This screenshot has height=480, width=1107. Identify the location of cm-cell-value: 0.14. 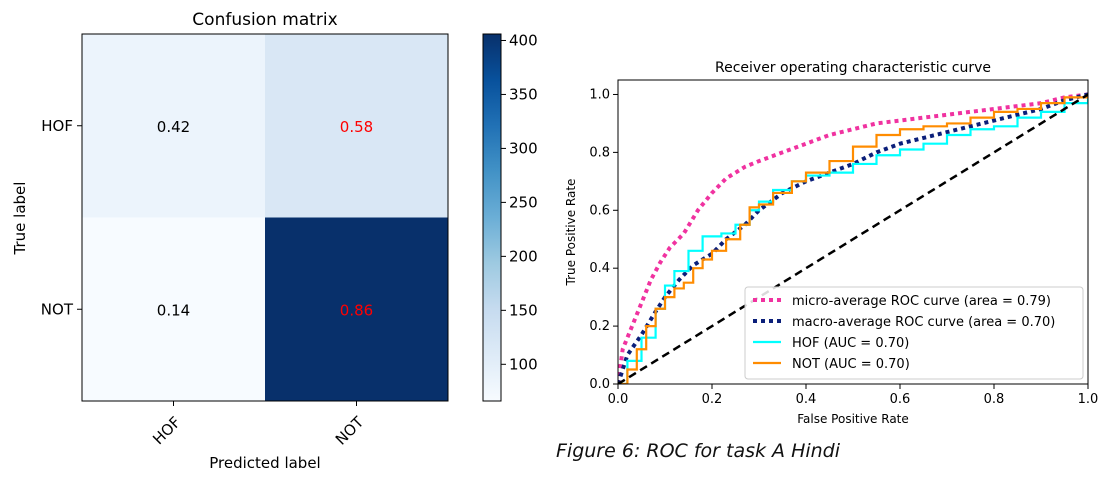
(173, 310).